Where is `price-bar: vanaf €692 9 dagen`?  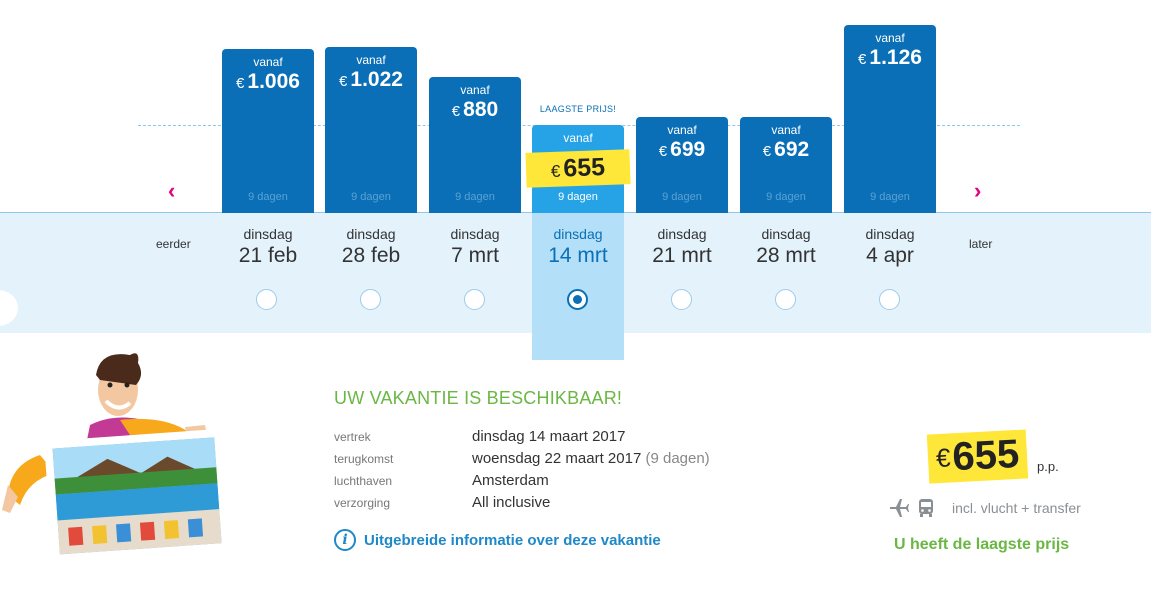 price-bar: vanaf €692 9 dagen is located at coordinates (786, 165).